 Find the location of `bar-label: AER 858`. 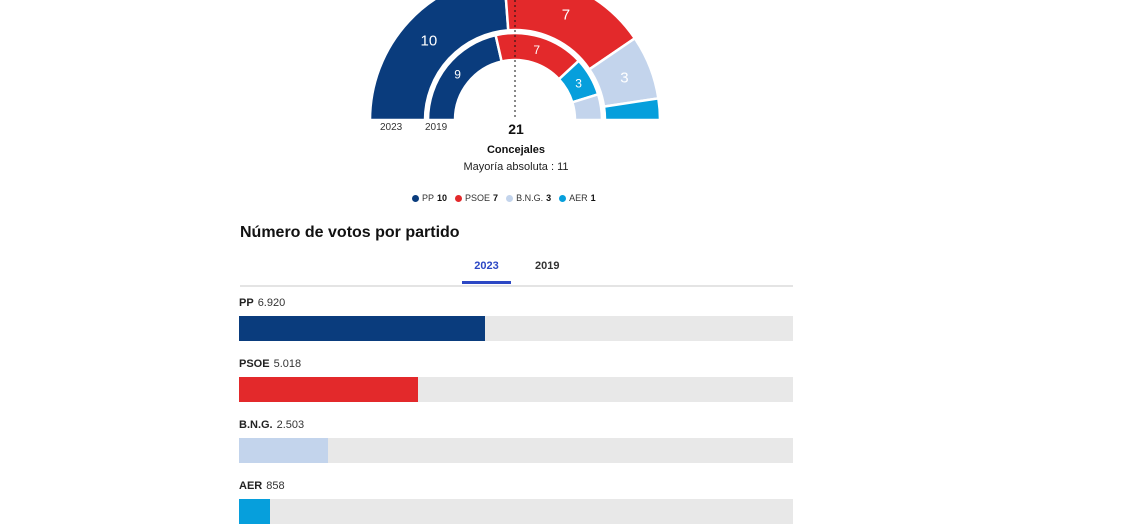

bar-label: AER 858 is located at coordinates (516, 486).